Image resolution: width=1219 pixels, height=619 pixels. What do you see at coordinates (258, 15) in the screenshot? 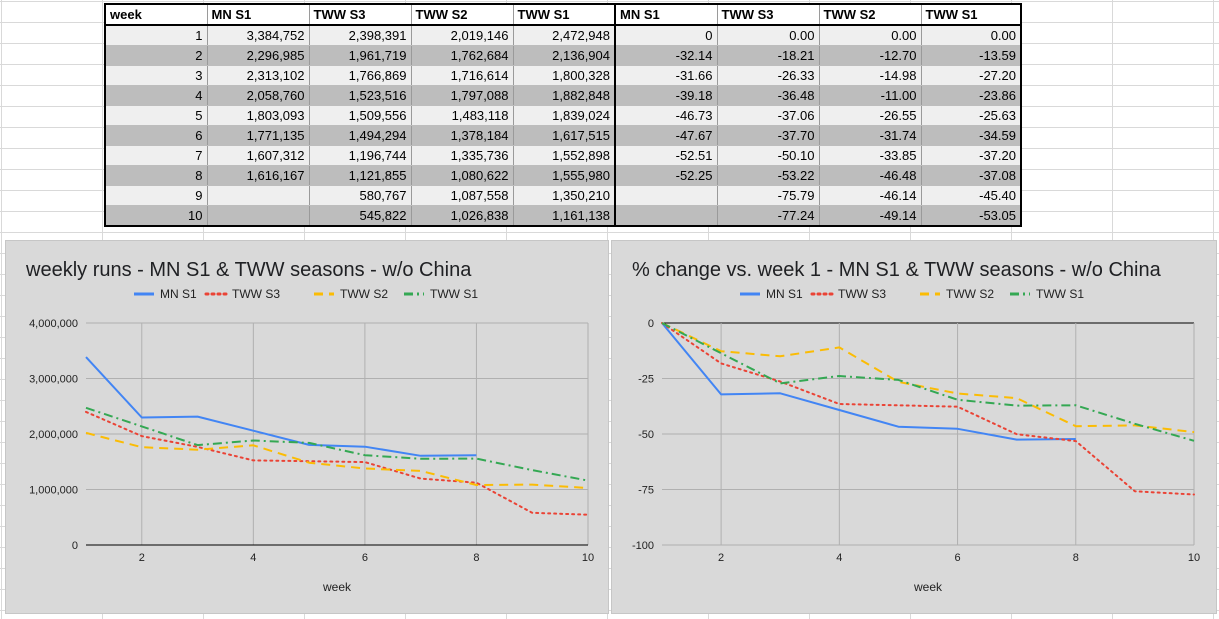
I see `col-header-runs-mn-s1: MN S1` at bounding box center [258, 15].